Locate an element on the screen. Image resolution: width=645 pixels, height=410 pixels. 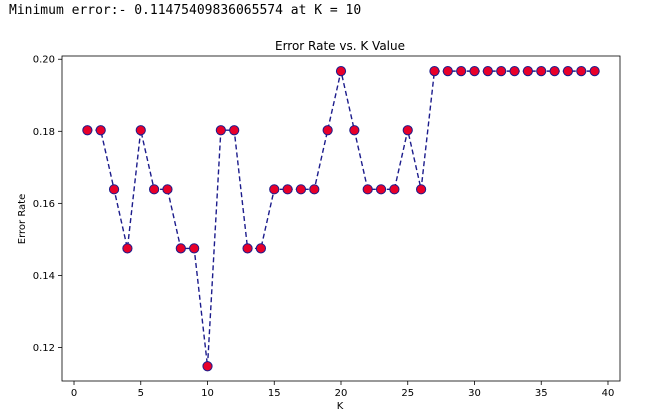
y-tick-label: 0.16 is located at coordinates (44, 204).